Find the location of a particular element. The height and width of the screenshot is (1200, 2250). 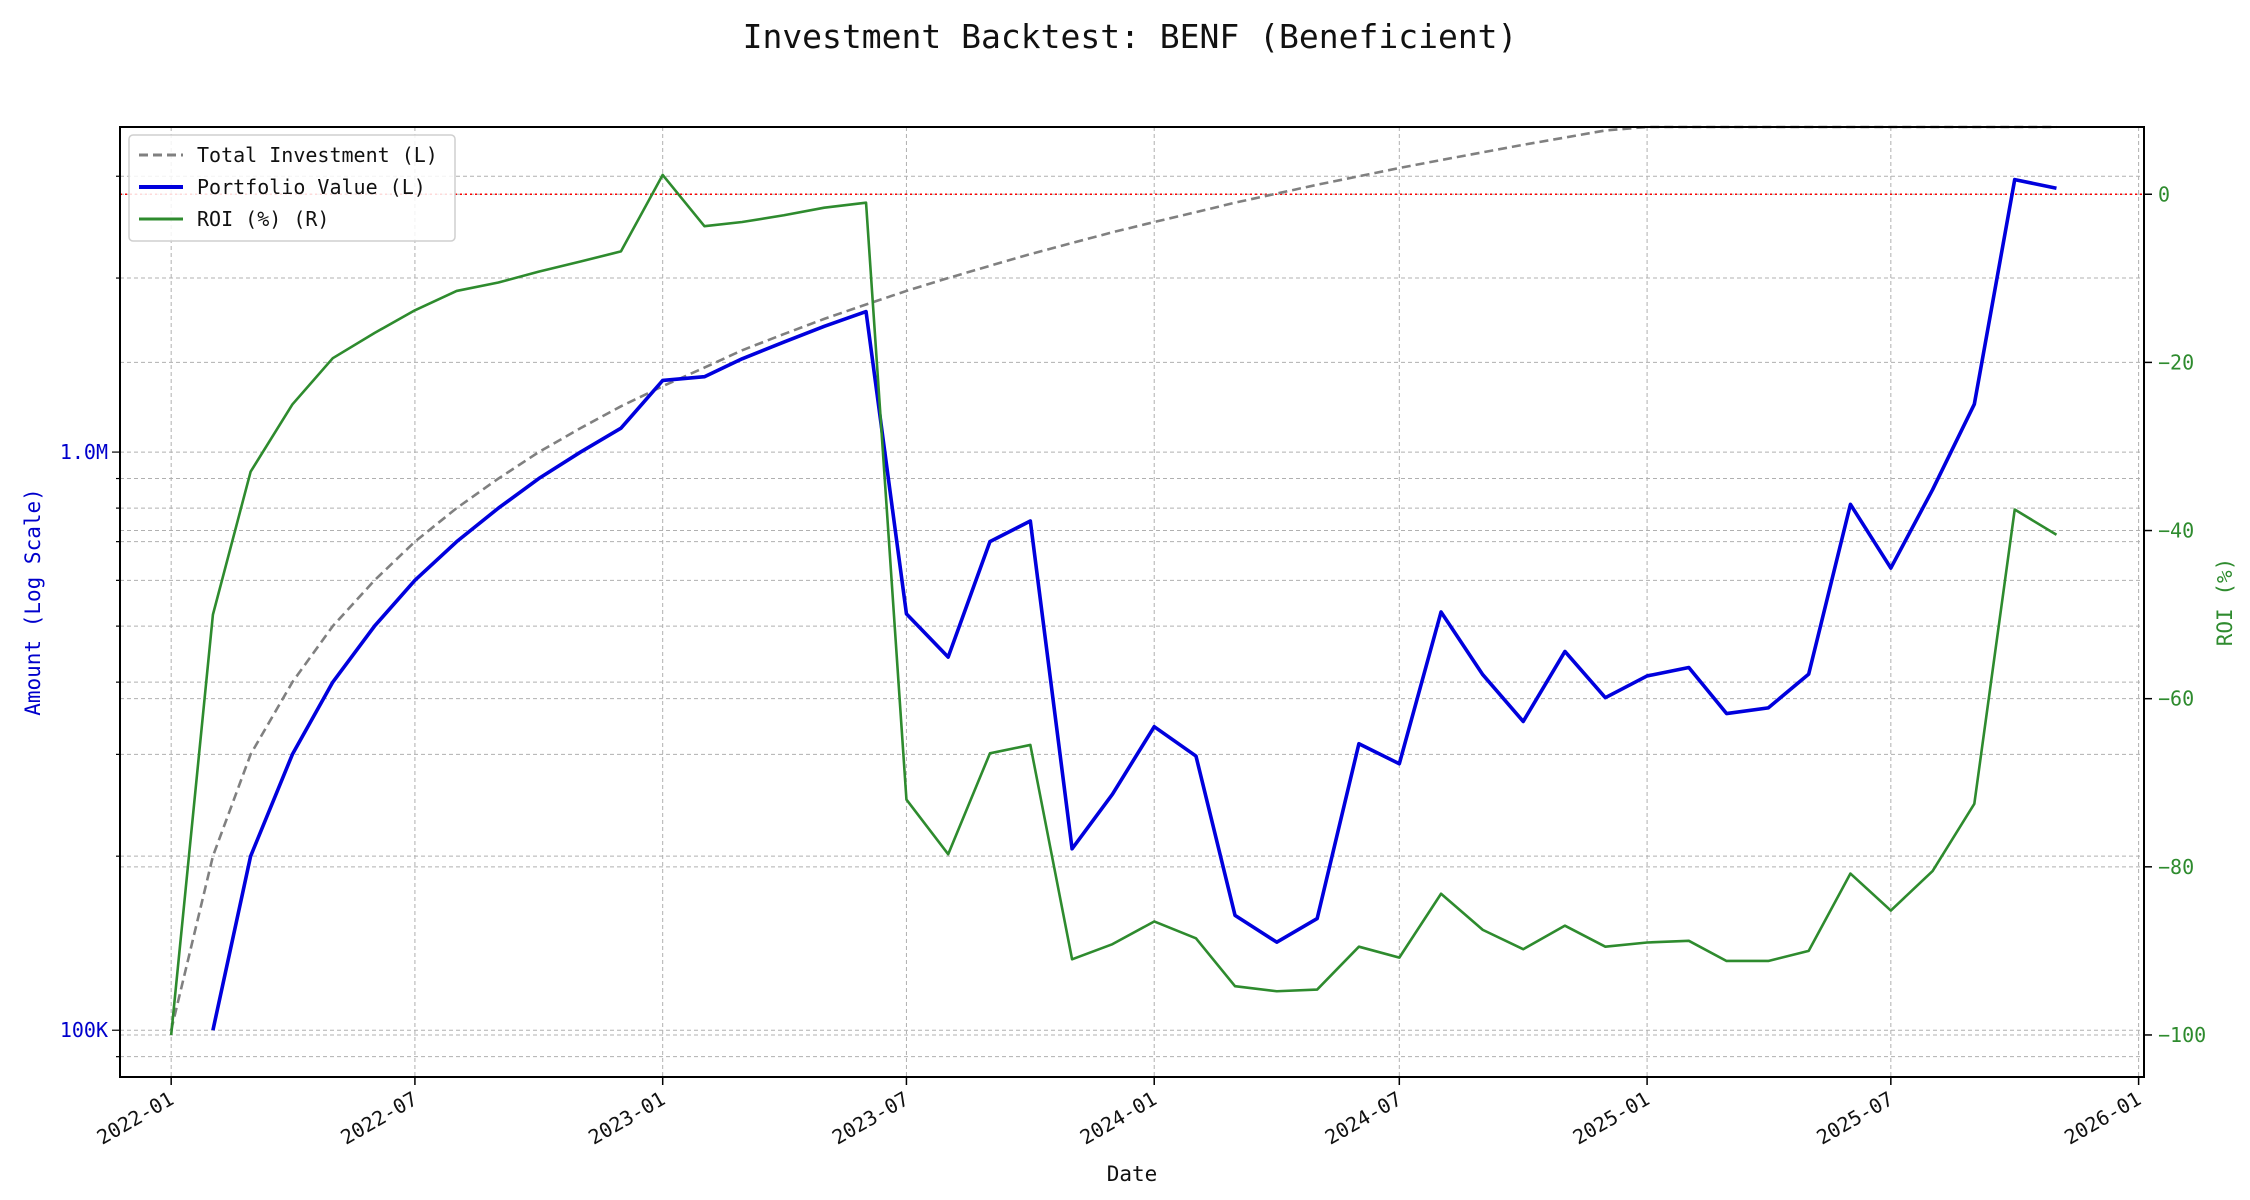

right-tick-label-0: 0 is located at coordinates (2164, 194).